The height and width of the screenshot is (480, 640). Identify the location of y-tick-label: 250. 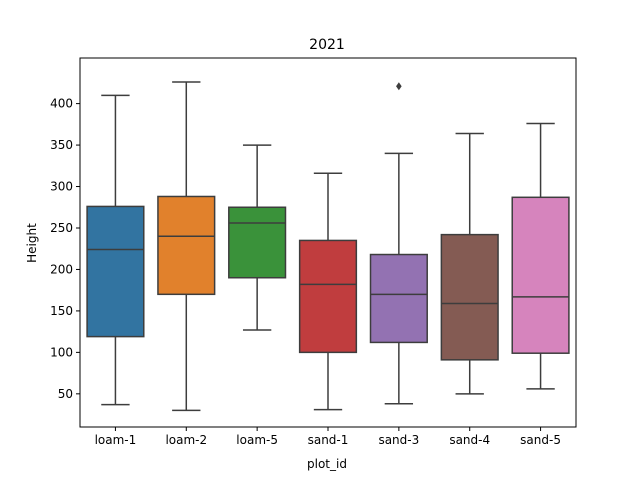
(61, 228).